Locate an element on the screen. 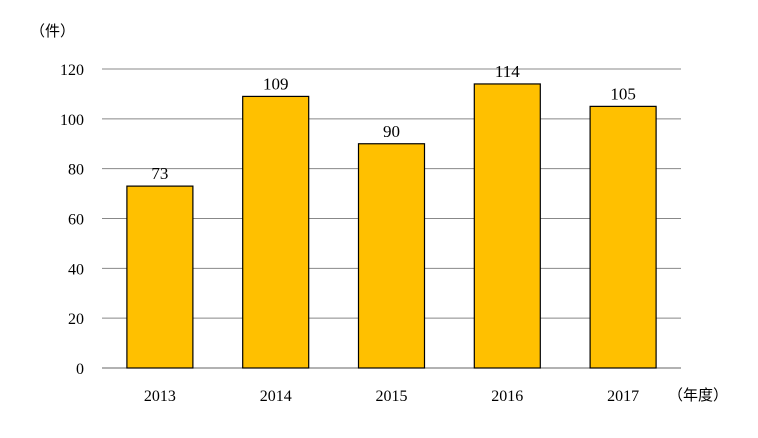 The height and width of the screenshot is (438, 758). y-tick-label: 120 is located at coordinates (72, 70).